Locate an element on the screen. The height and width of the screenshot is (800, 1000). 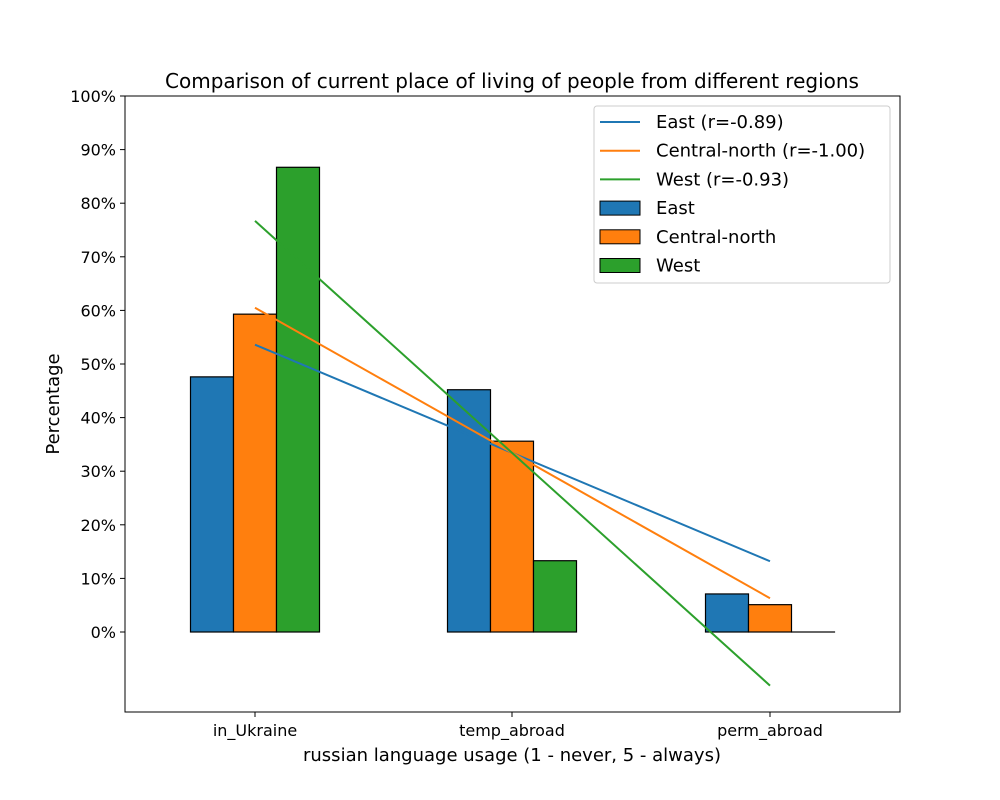
y-tick-label: 90% is located at coordinates (98, 150).